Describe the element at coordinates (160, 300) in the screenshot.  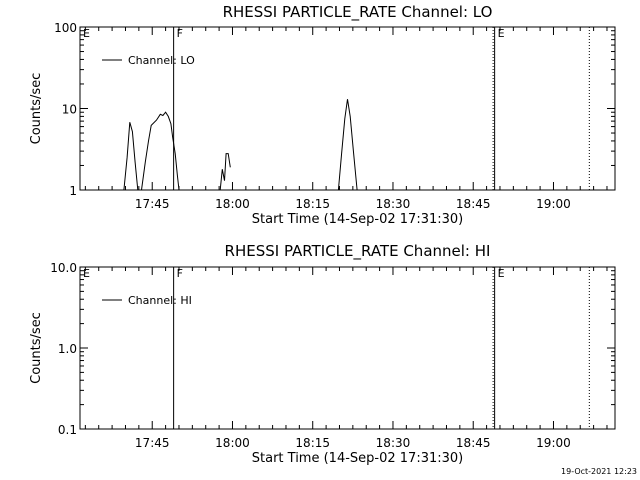
I see `legend-label: Channel: HI` at that location.